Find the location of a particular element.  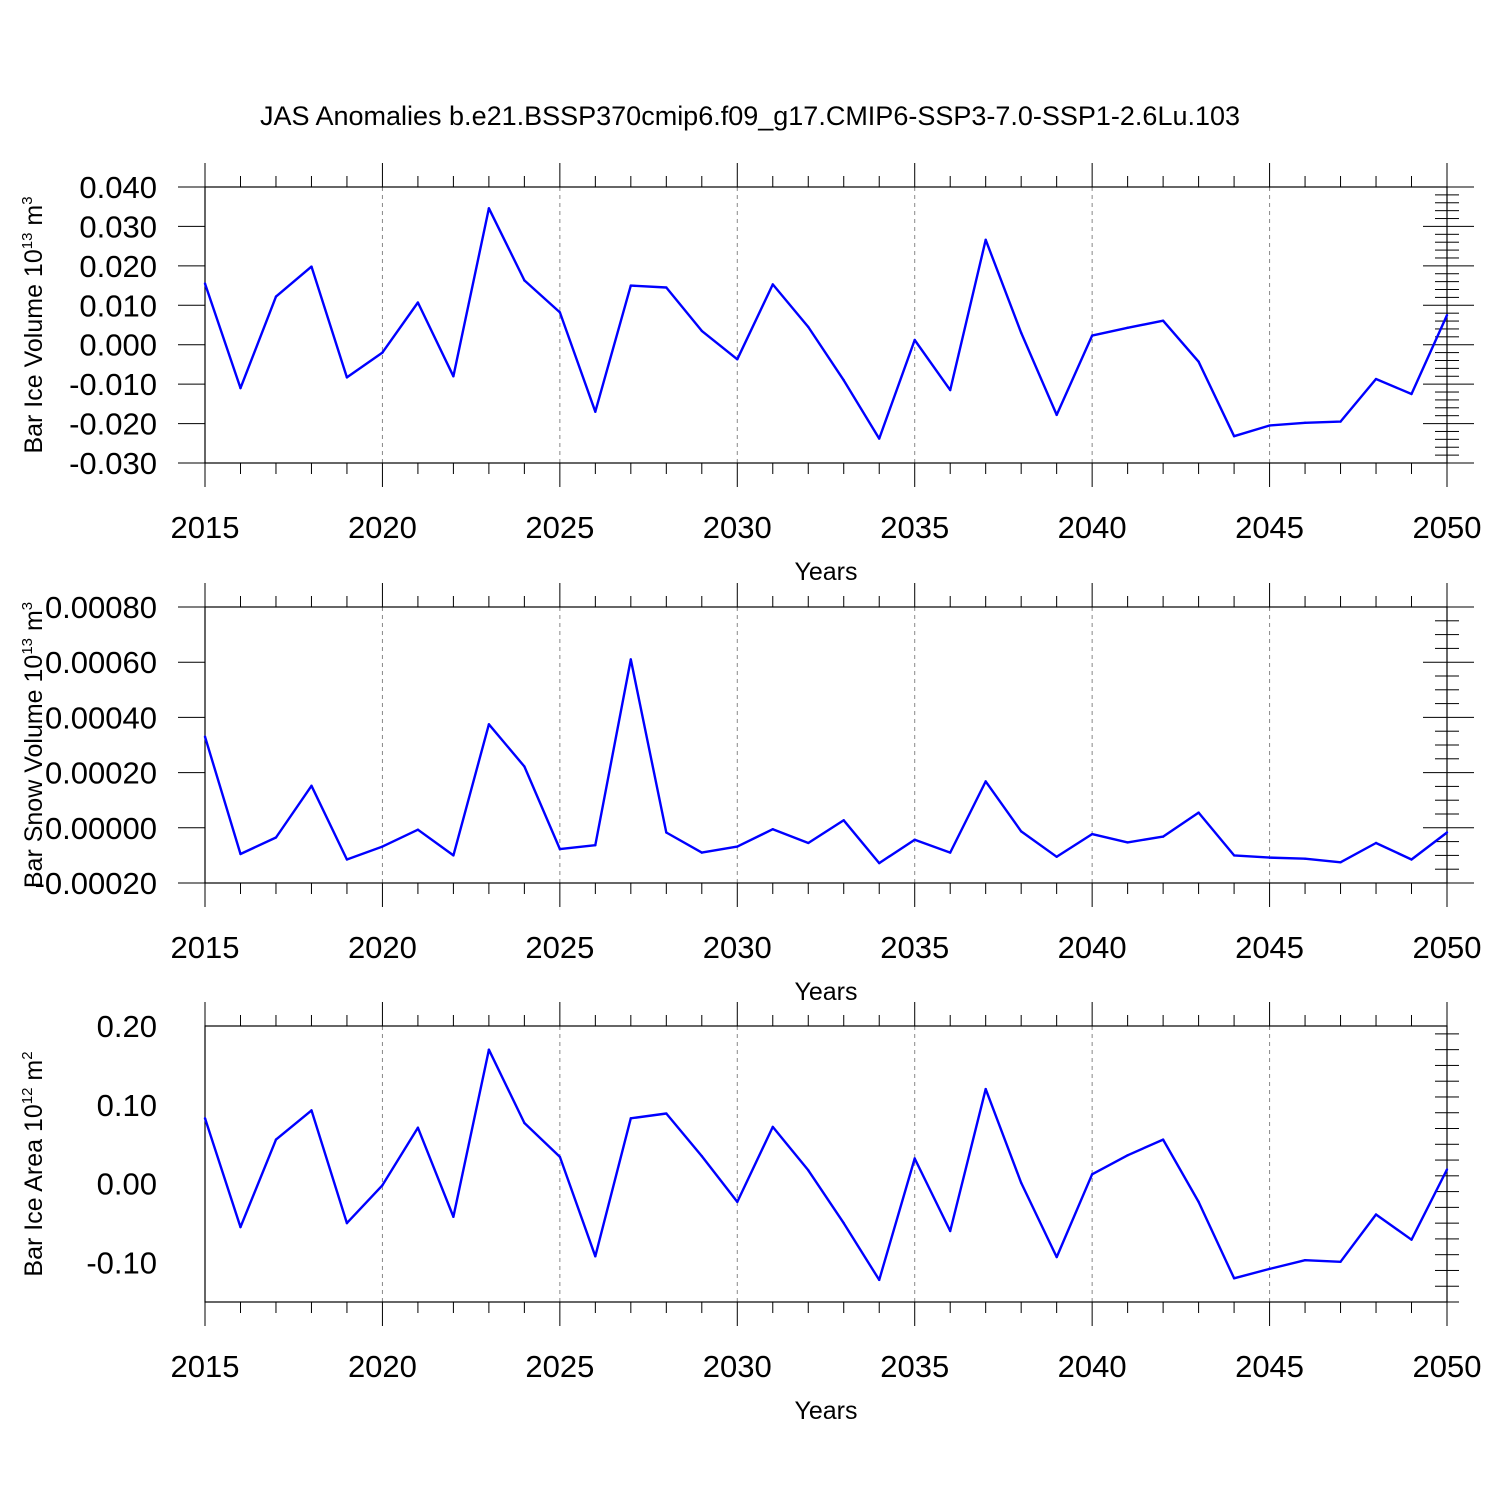

y-axis-title-base: Bar Snow Volume 10 is located at coordinates (34, 771).